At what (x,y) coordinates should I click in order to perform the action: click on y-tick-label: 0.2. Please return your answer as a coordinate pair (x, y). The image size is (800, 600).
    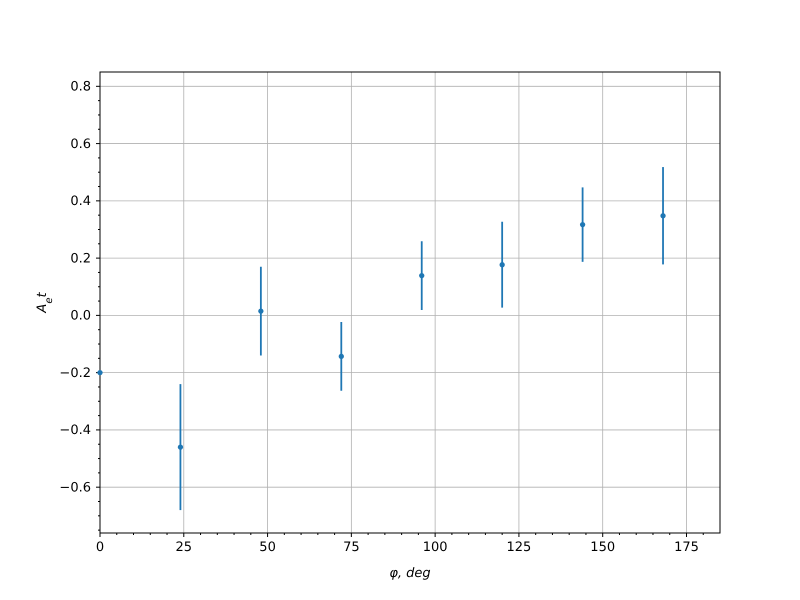
    Looking at the image, I should click on (80, 258).